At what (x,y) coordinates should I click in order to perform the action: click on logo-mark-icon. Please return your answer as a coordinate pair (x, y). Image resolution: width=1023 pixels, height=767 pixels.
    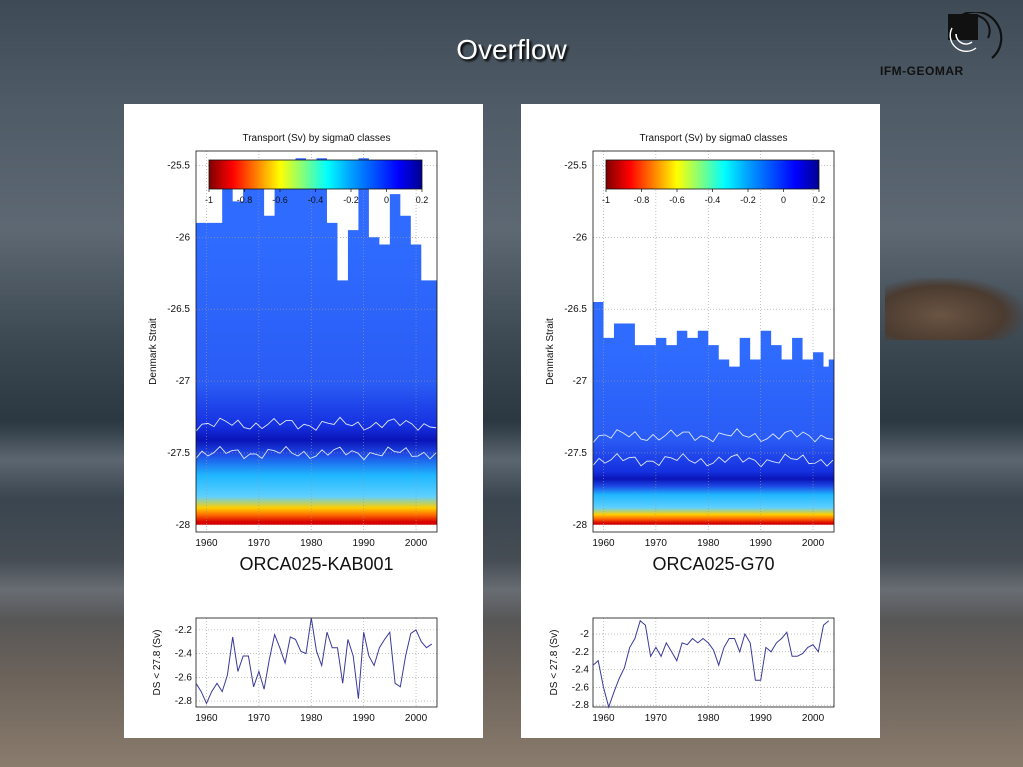
    Looking at the image, I should click on (975, 34).